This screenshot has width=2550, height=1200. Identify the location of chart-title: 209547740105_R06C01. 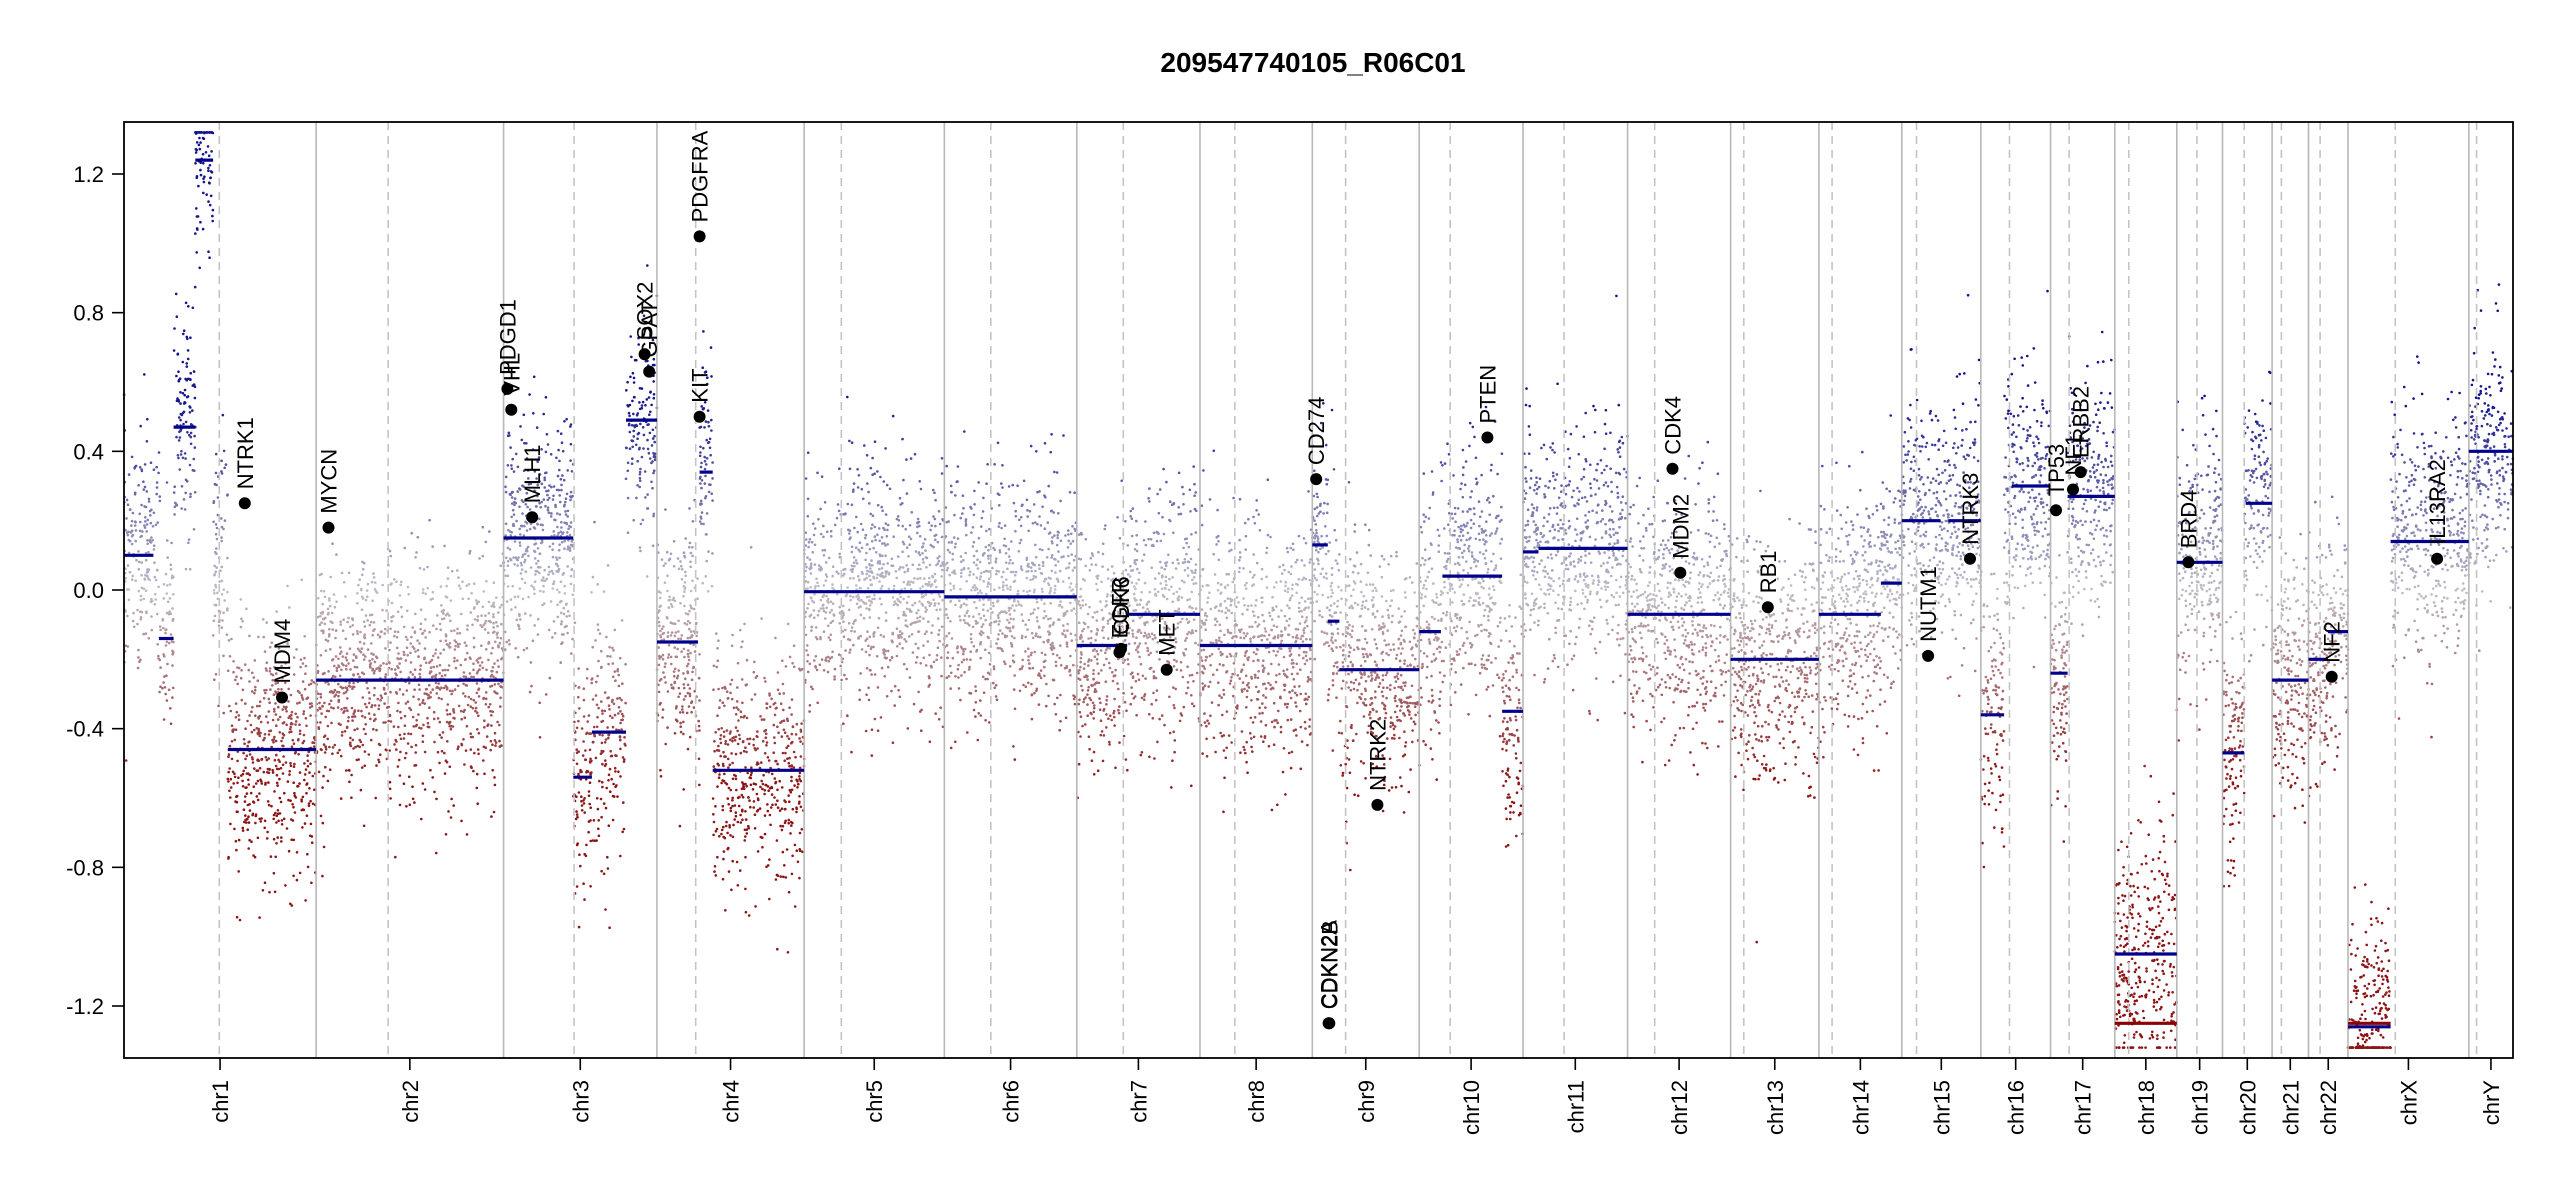
(1312, 62).